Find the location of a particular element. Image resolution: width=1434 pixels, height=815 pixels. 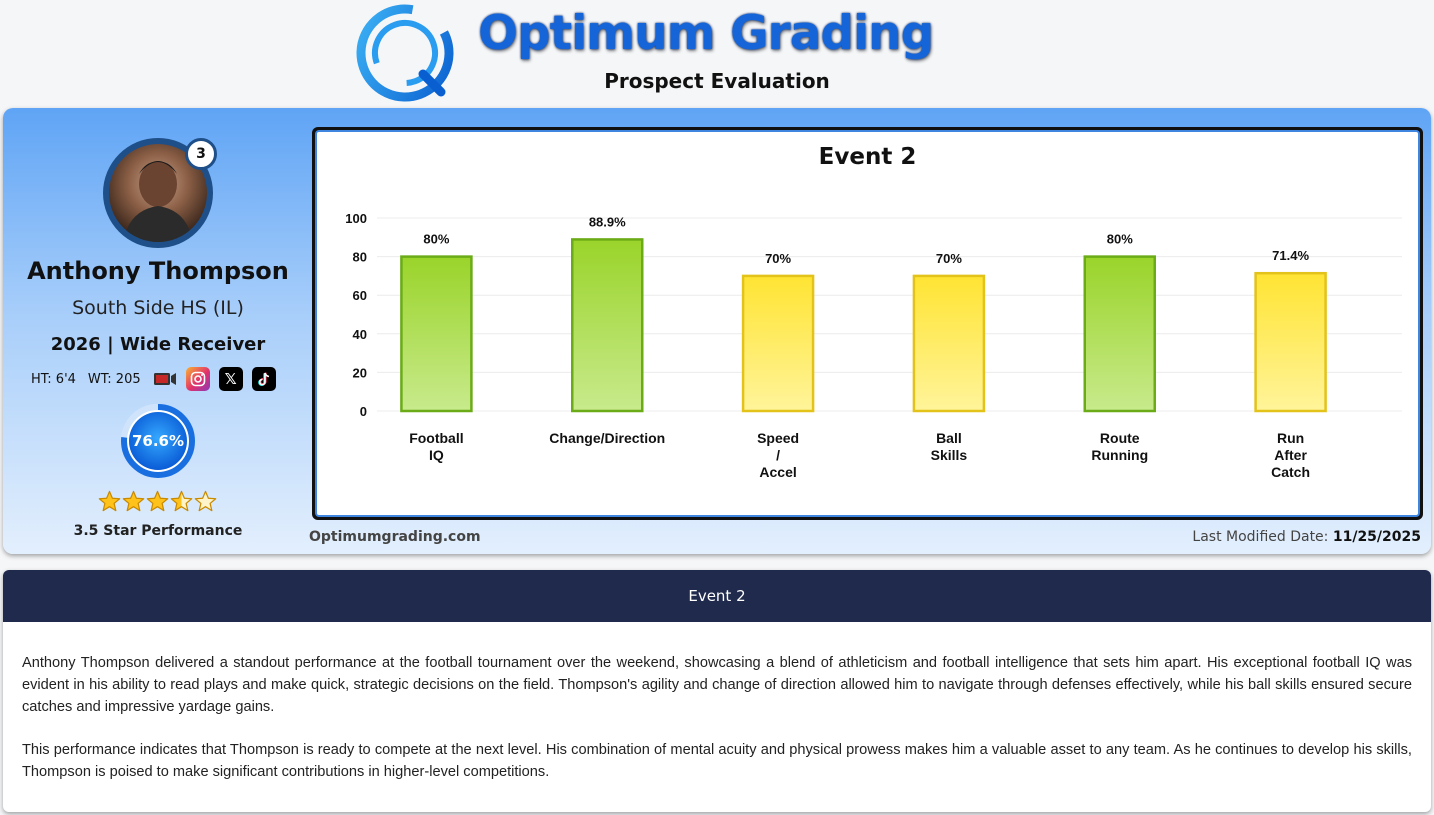

brand-title: Optimum Grading is located at coordinates (706, 33).